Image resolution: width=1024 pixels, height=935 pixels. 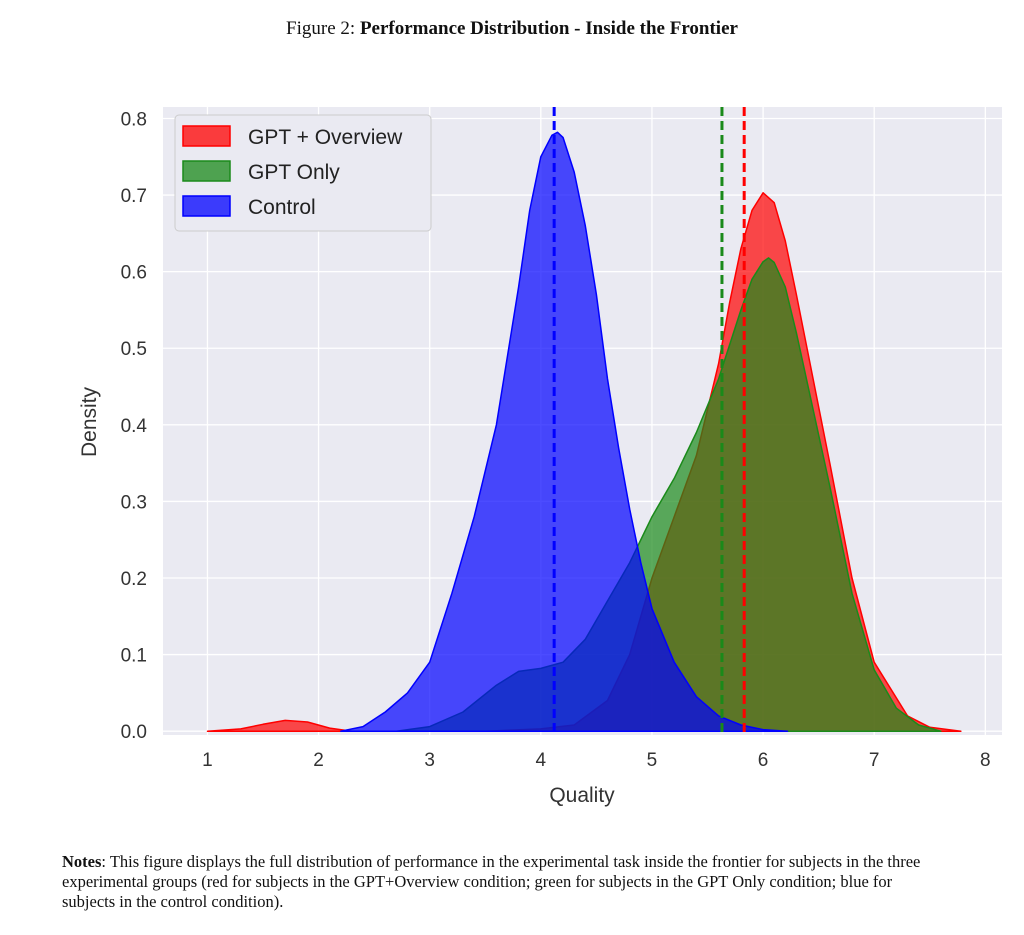 I want to click on legend: GPT + Overview GPT Only Control, so click(x=303, y=173).